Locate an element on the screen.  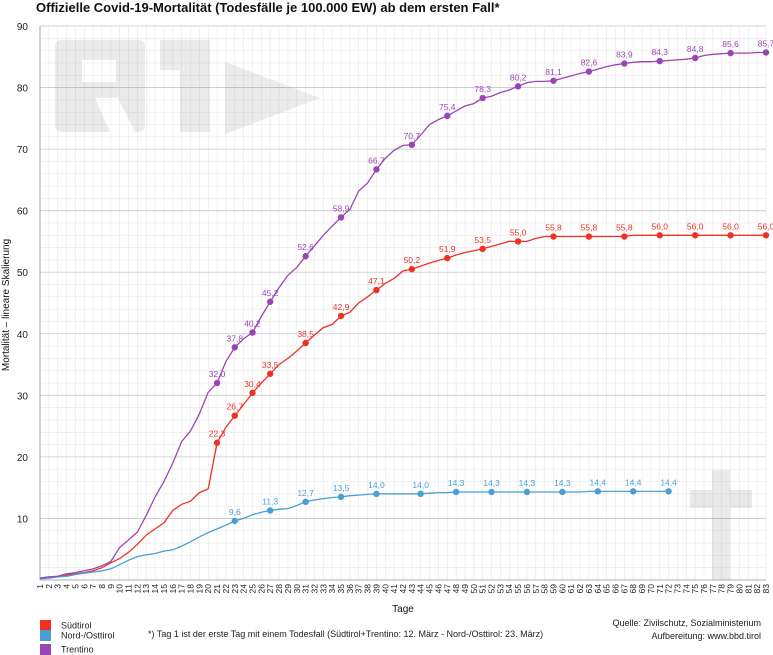
x-tick-label: 64 is located at coordinates (598, 589).